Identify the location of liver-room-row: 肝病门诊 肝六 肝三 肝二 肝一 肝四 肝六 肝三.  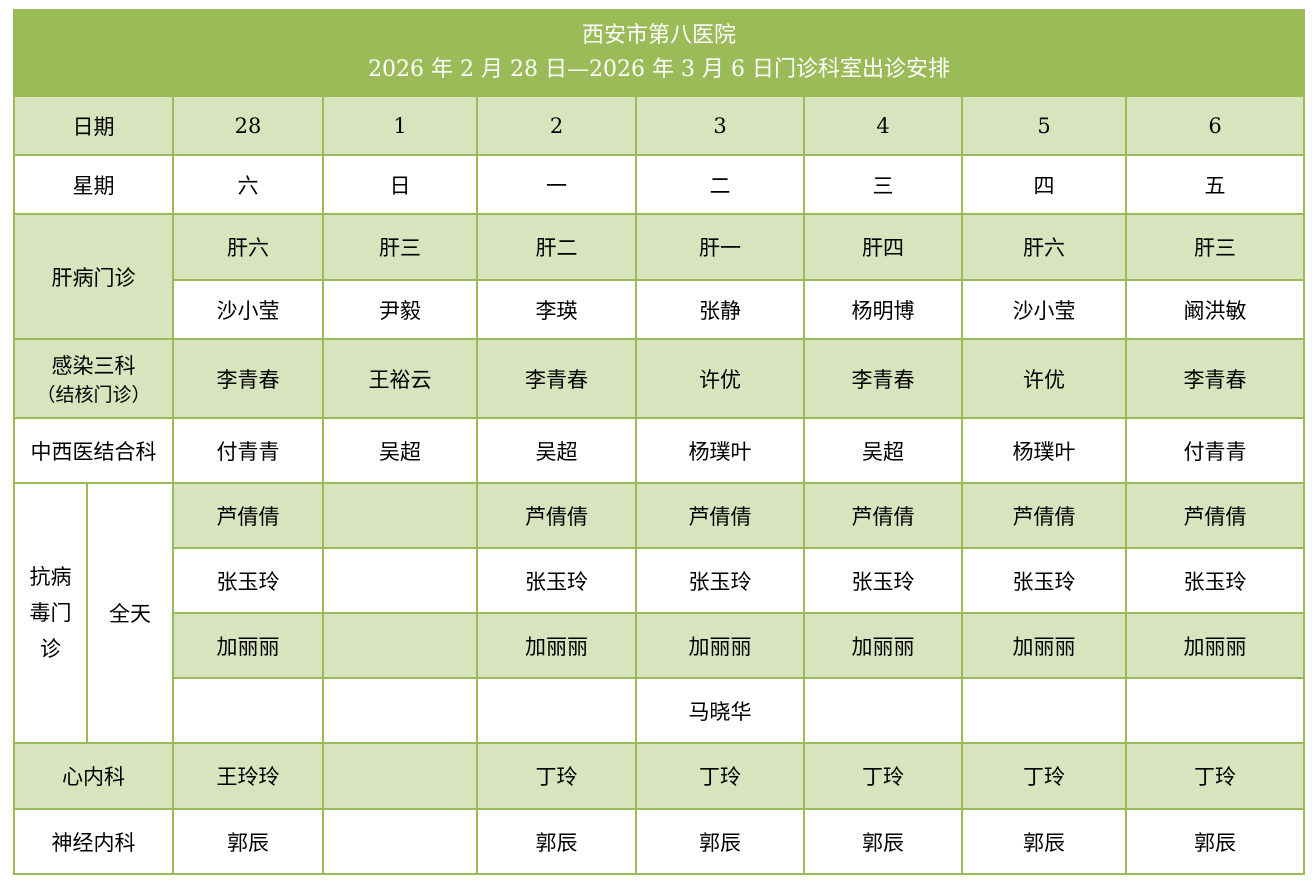
(659, 276).